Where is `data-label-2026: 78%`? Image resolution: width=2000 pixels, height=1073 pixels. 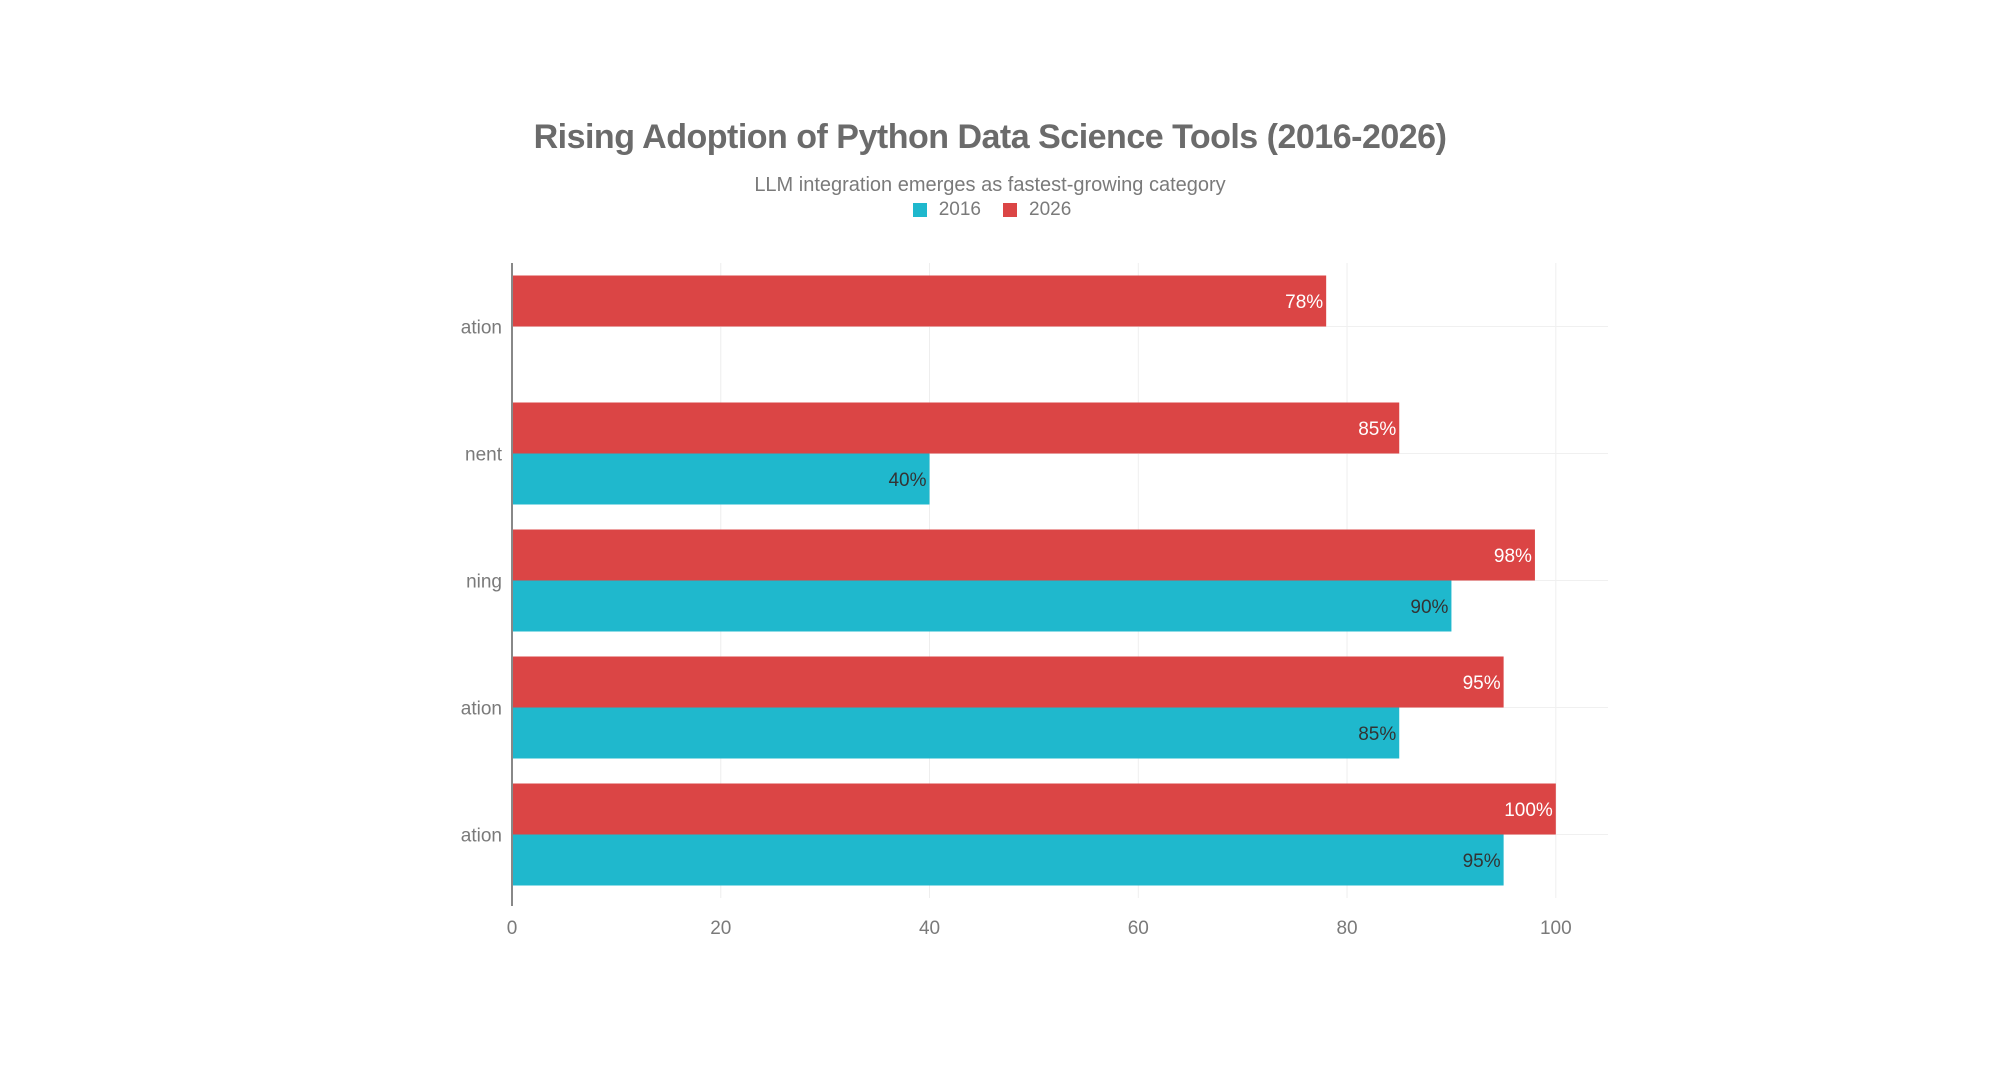 data-label-2026: 78% is located at coordinates (1304, 302).